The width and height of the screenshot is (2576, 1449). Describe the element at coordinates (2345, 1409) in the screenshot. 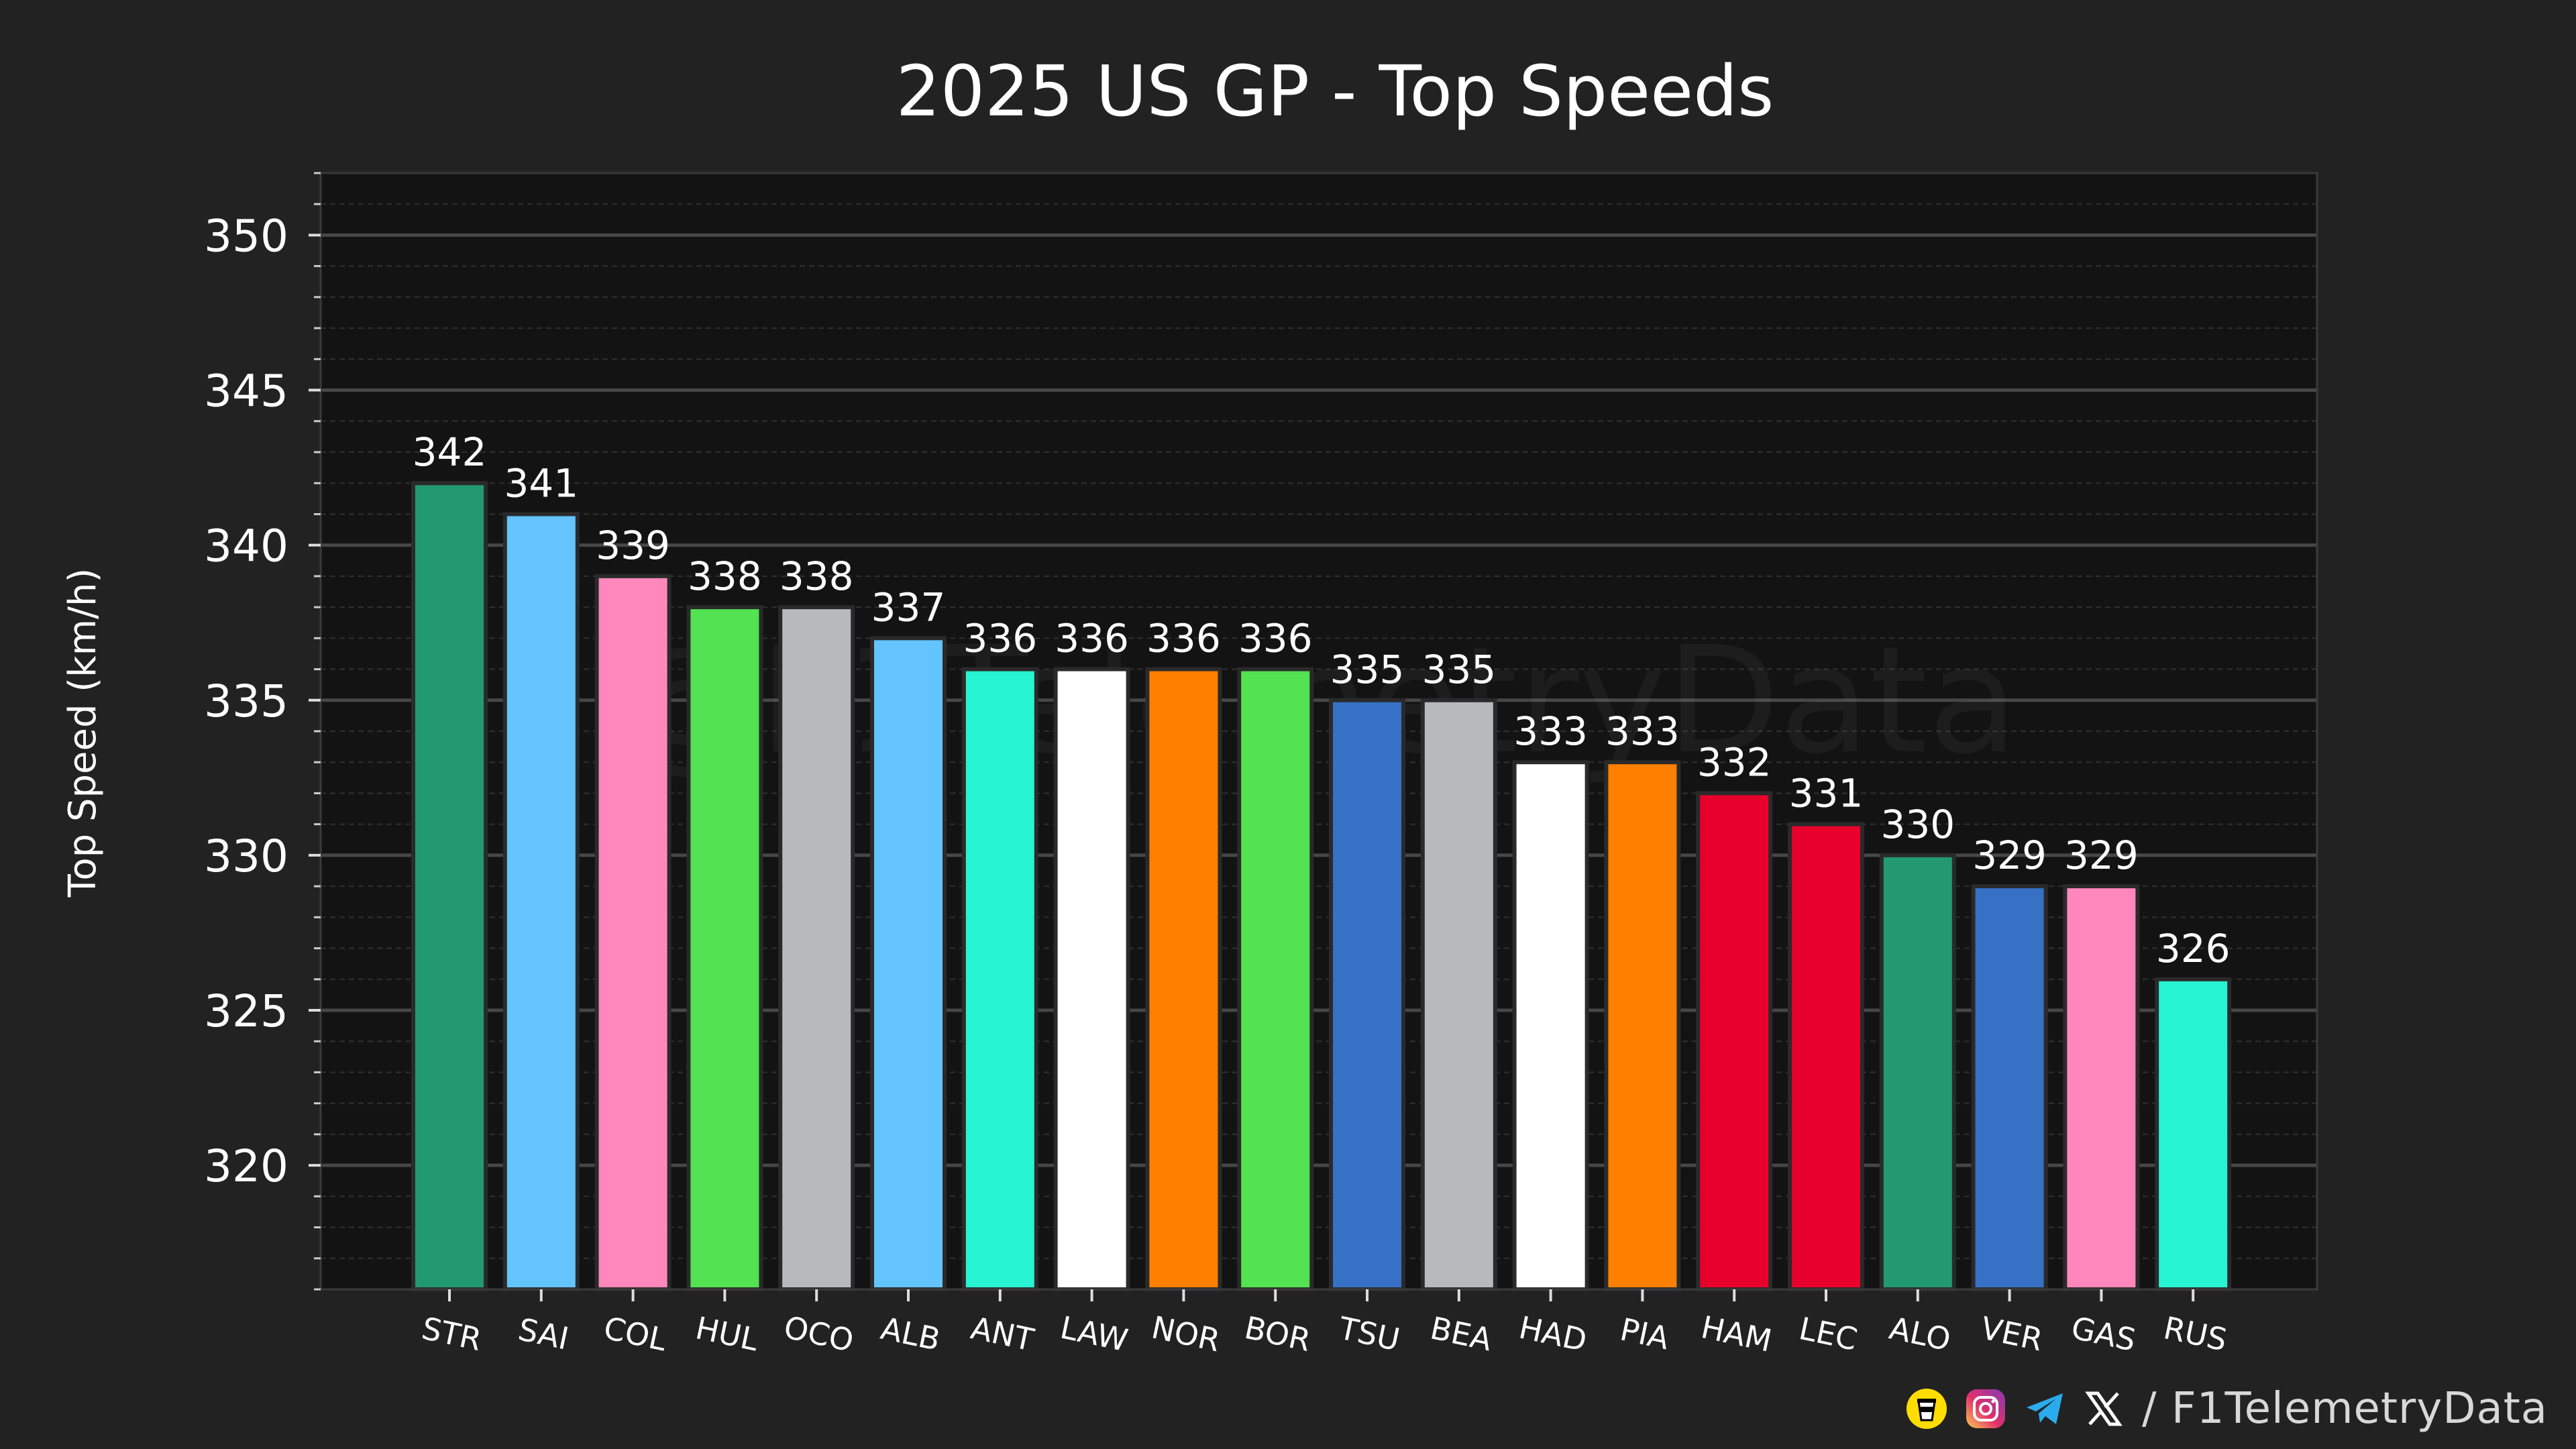

I see `footer-handle: / F1TelemetryData` at that location.